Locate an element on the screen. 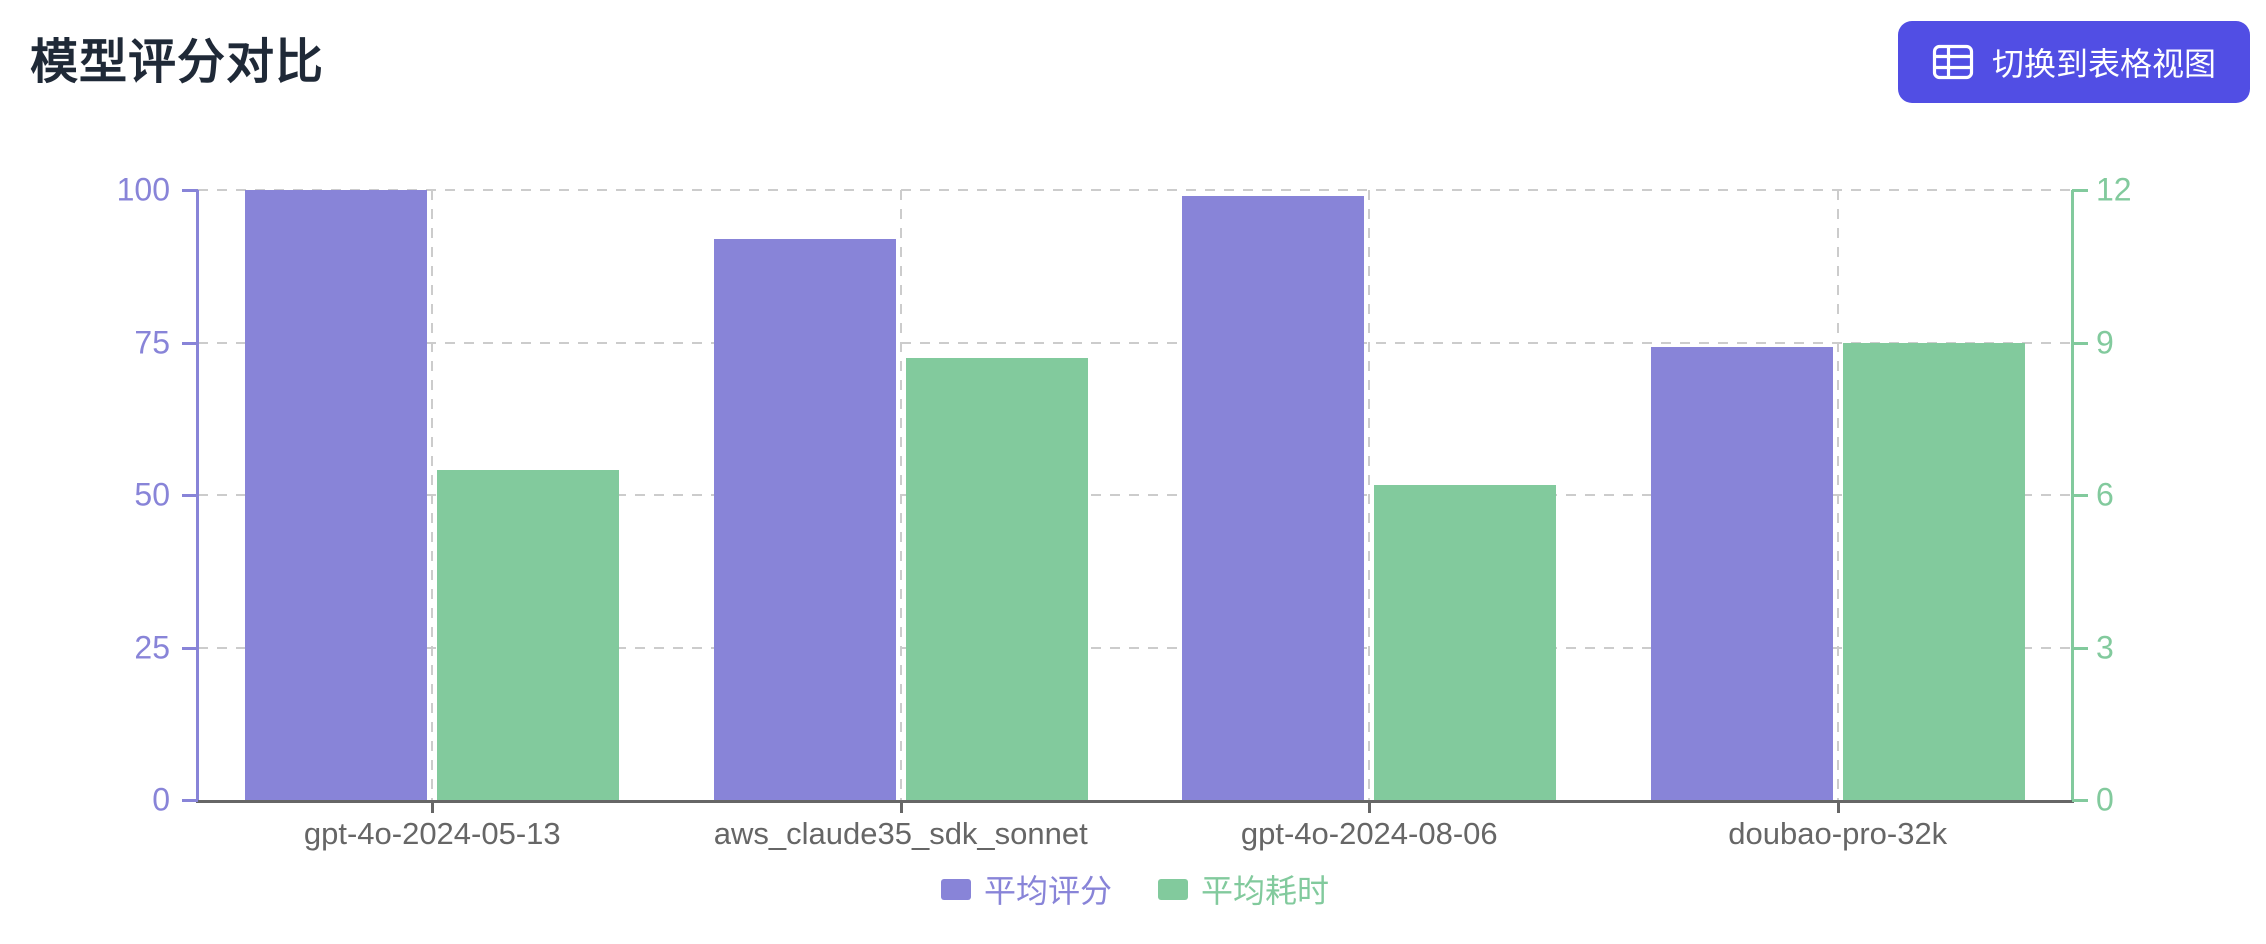 Image resolution: width=2266 pixels, height=944 pixels. left-axis-tick-label: 0 is located at coordinates (161, 799).